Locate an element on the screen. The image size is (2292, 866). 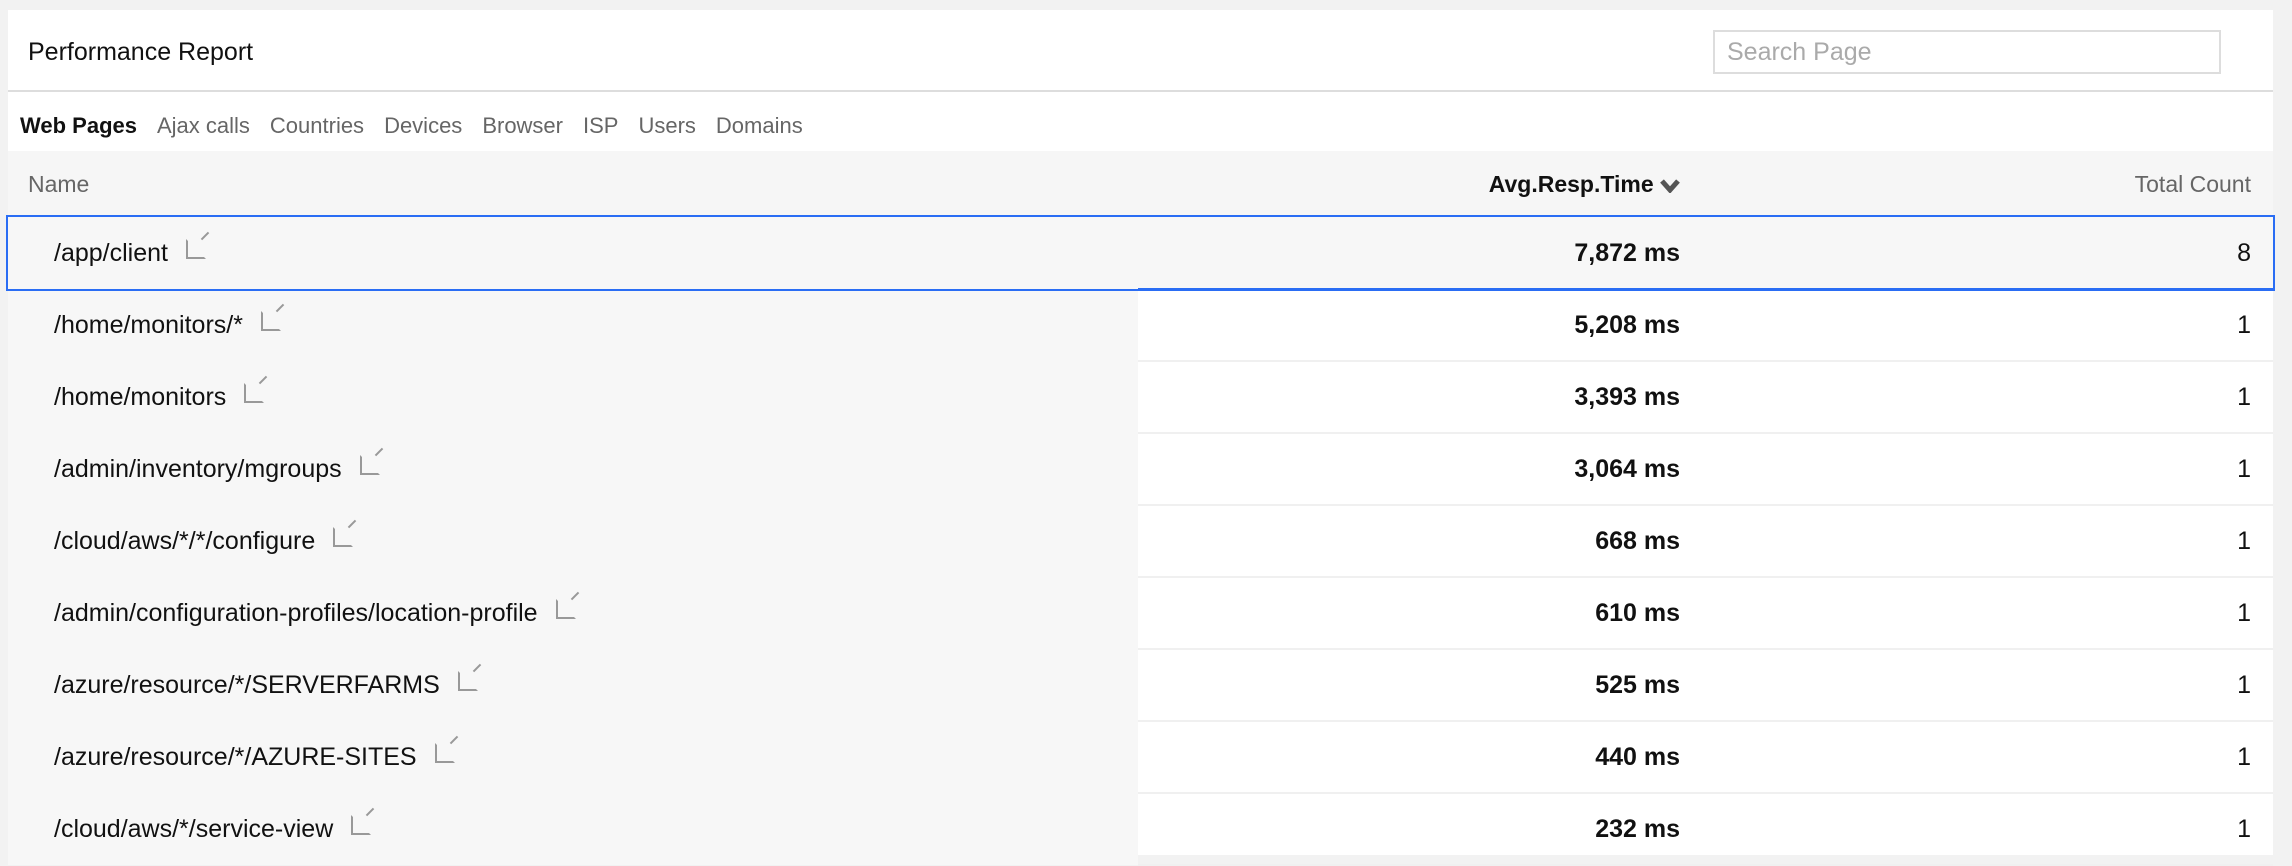
page-name-link: /home/monitors is located at coordinates (159, 397).